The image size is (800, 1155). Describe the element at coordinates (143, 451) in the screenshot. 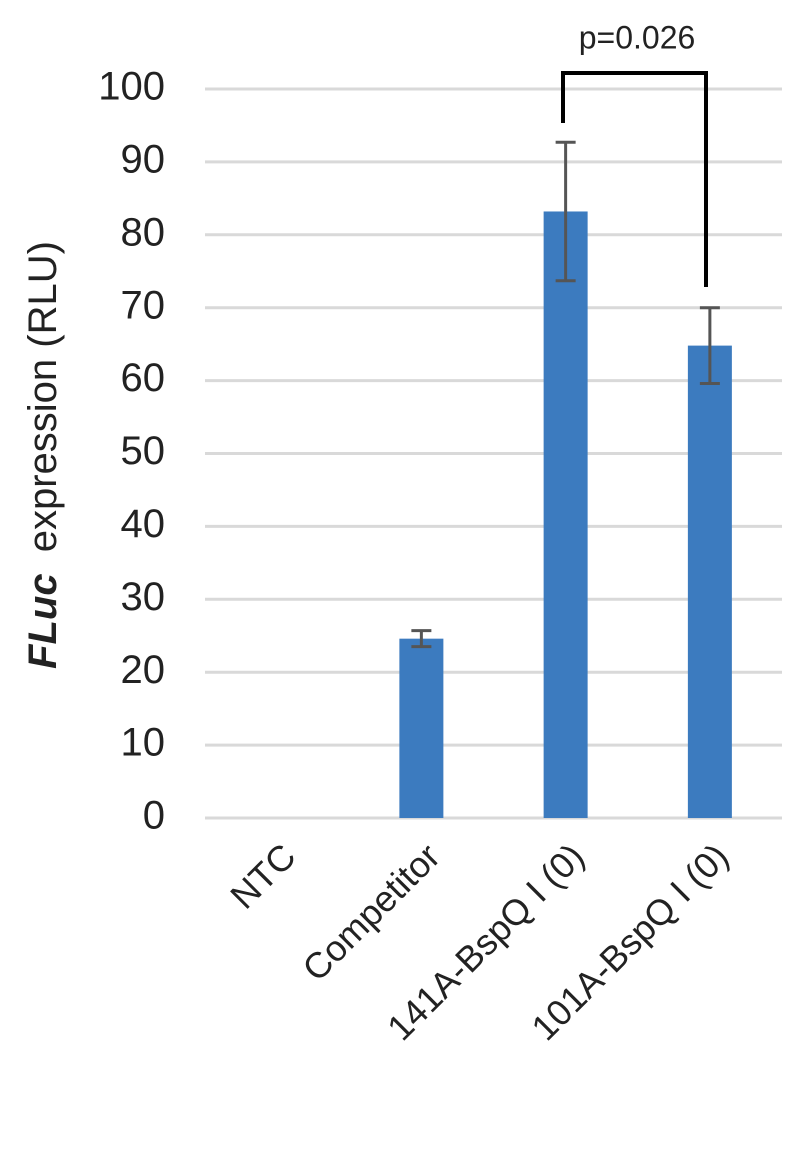

I see `y-tick-label: 50` at that location.